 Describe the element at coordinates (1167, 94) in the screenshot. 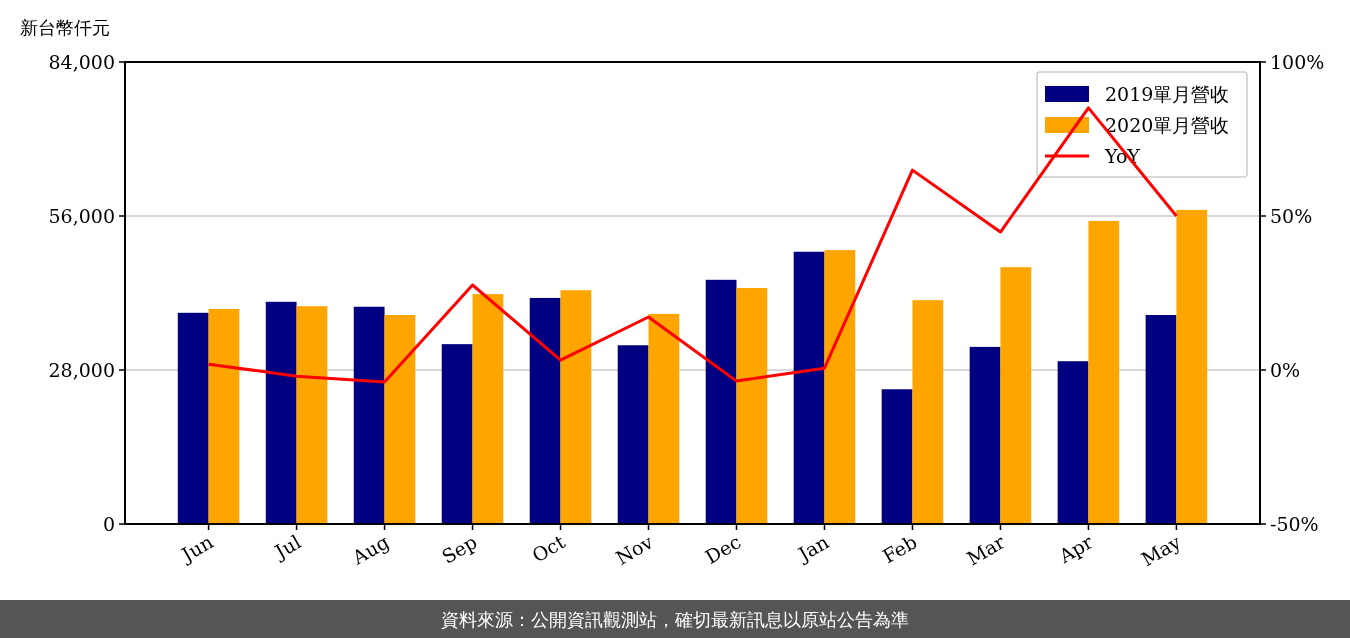

I see `legend-label: 2019單月營收` at that location.